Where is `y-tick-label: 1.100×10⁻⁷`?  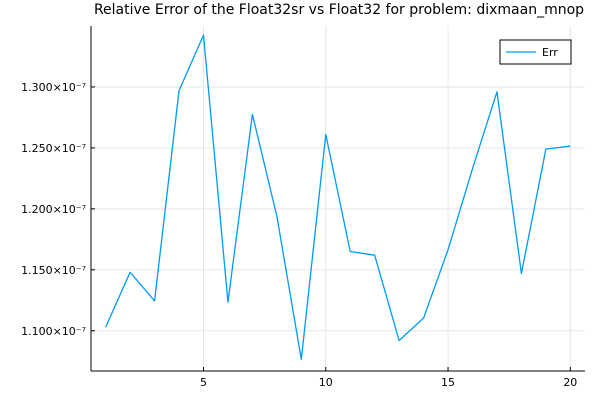
y-tick-label: 1.100×10⁻⁷ is located at coordinates (53, 331).